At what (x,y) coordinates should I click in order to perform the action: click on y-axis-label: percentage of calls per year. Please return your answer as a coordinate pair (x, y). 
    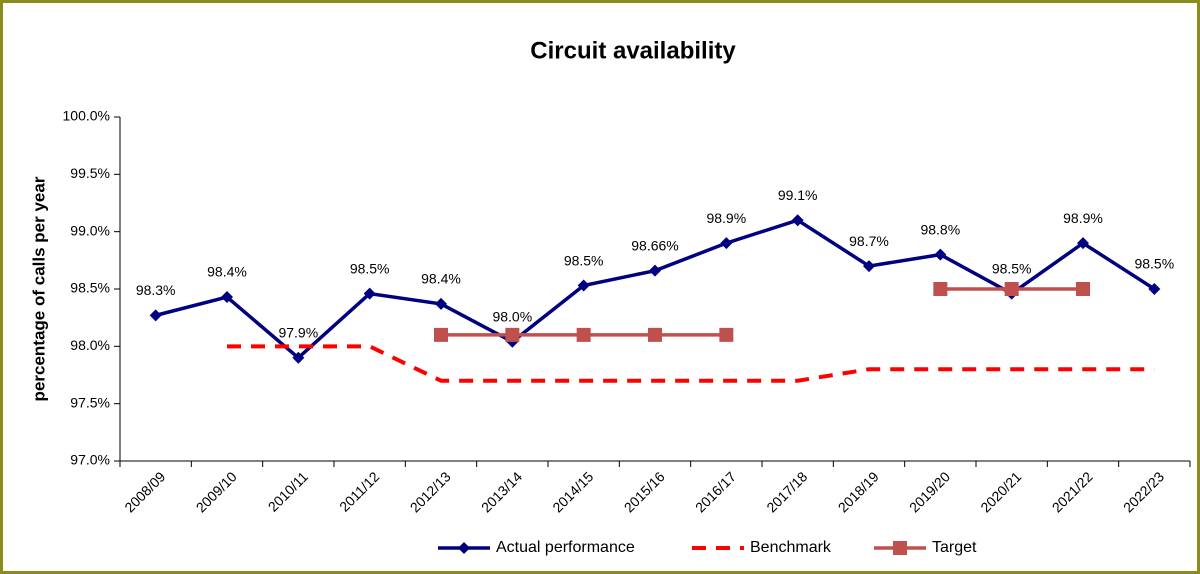
    Looking at the image, I should click on (38, 288).